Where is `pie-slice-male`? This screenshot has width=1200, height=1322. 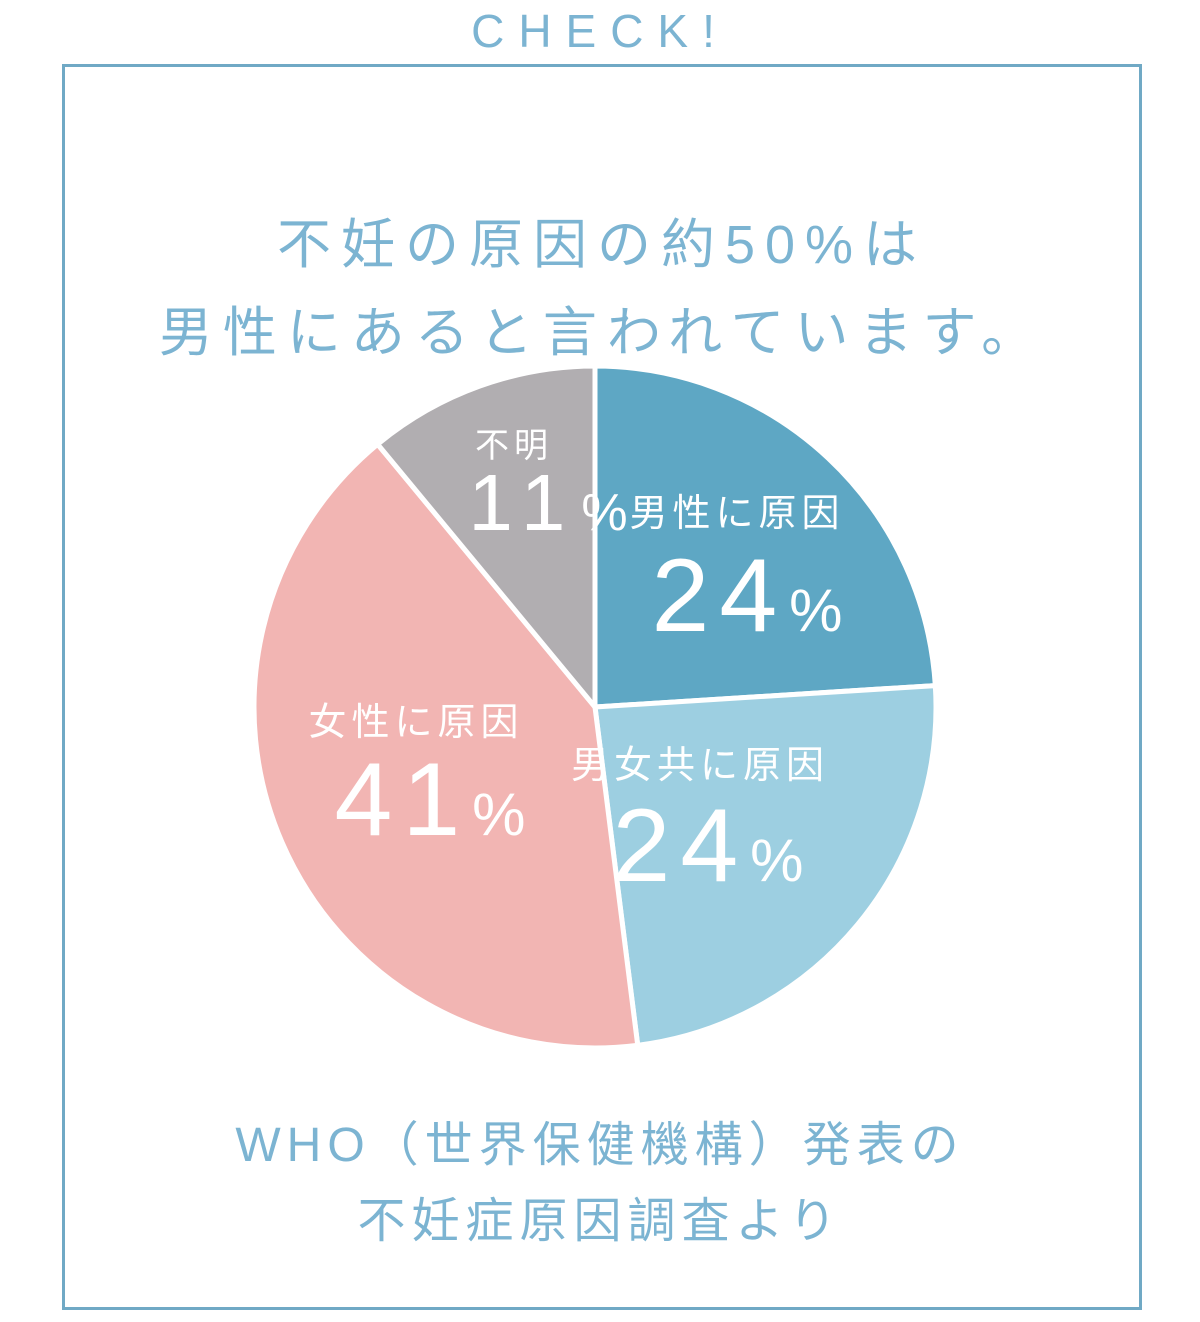 pie-slice-male is located at coordinates (765, 536).